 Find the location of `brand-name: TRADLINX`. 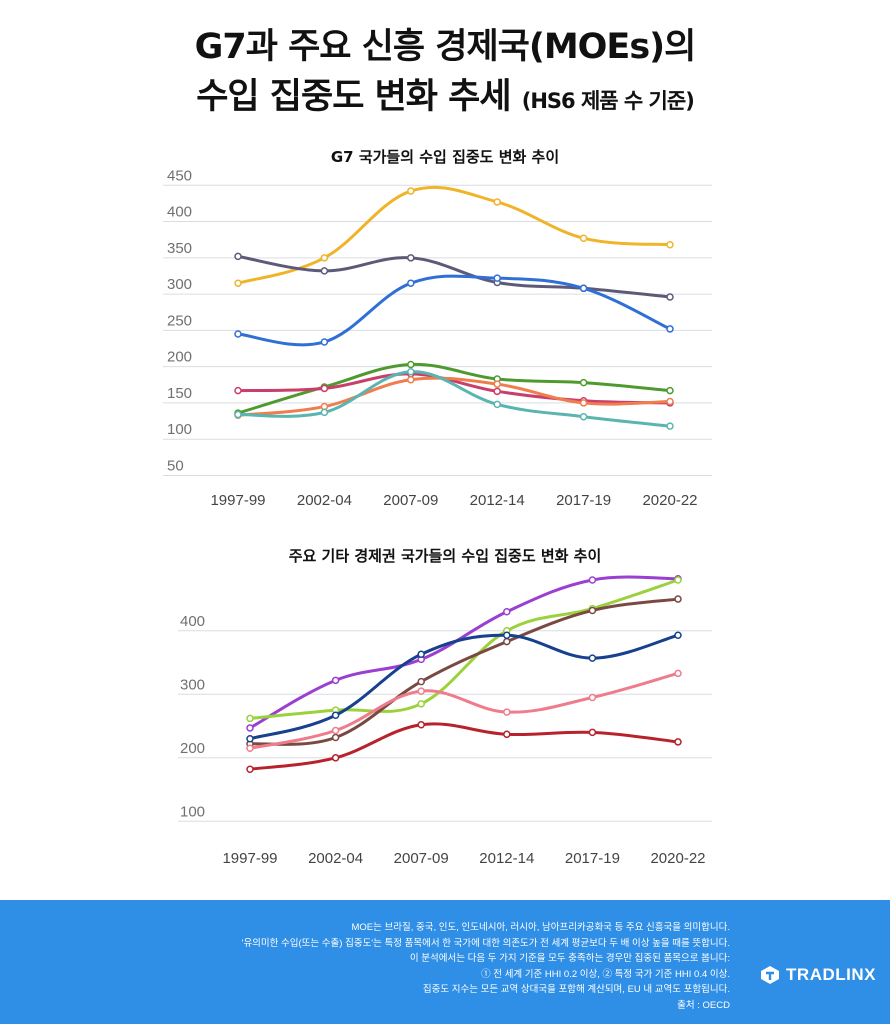

brand-name: TRADLINX is located at coordinates (831, 974).